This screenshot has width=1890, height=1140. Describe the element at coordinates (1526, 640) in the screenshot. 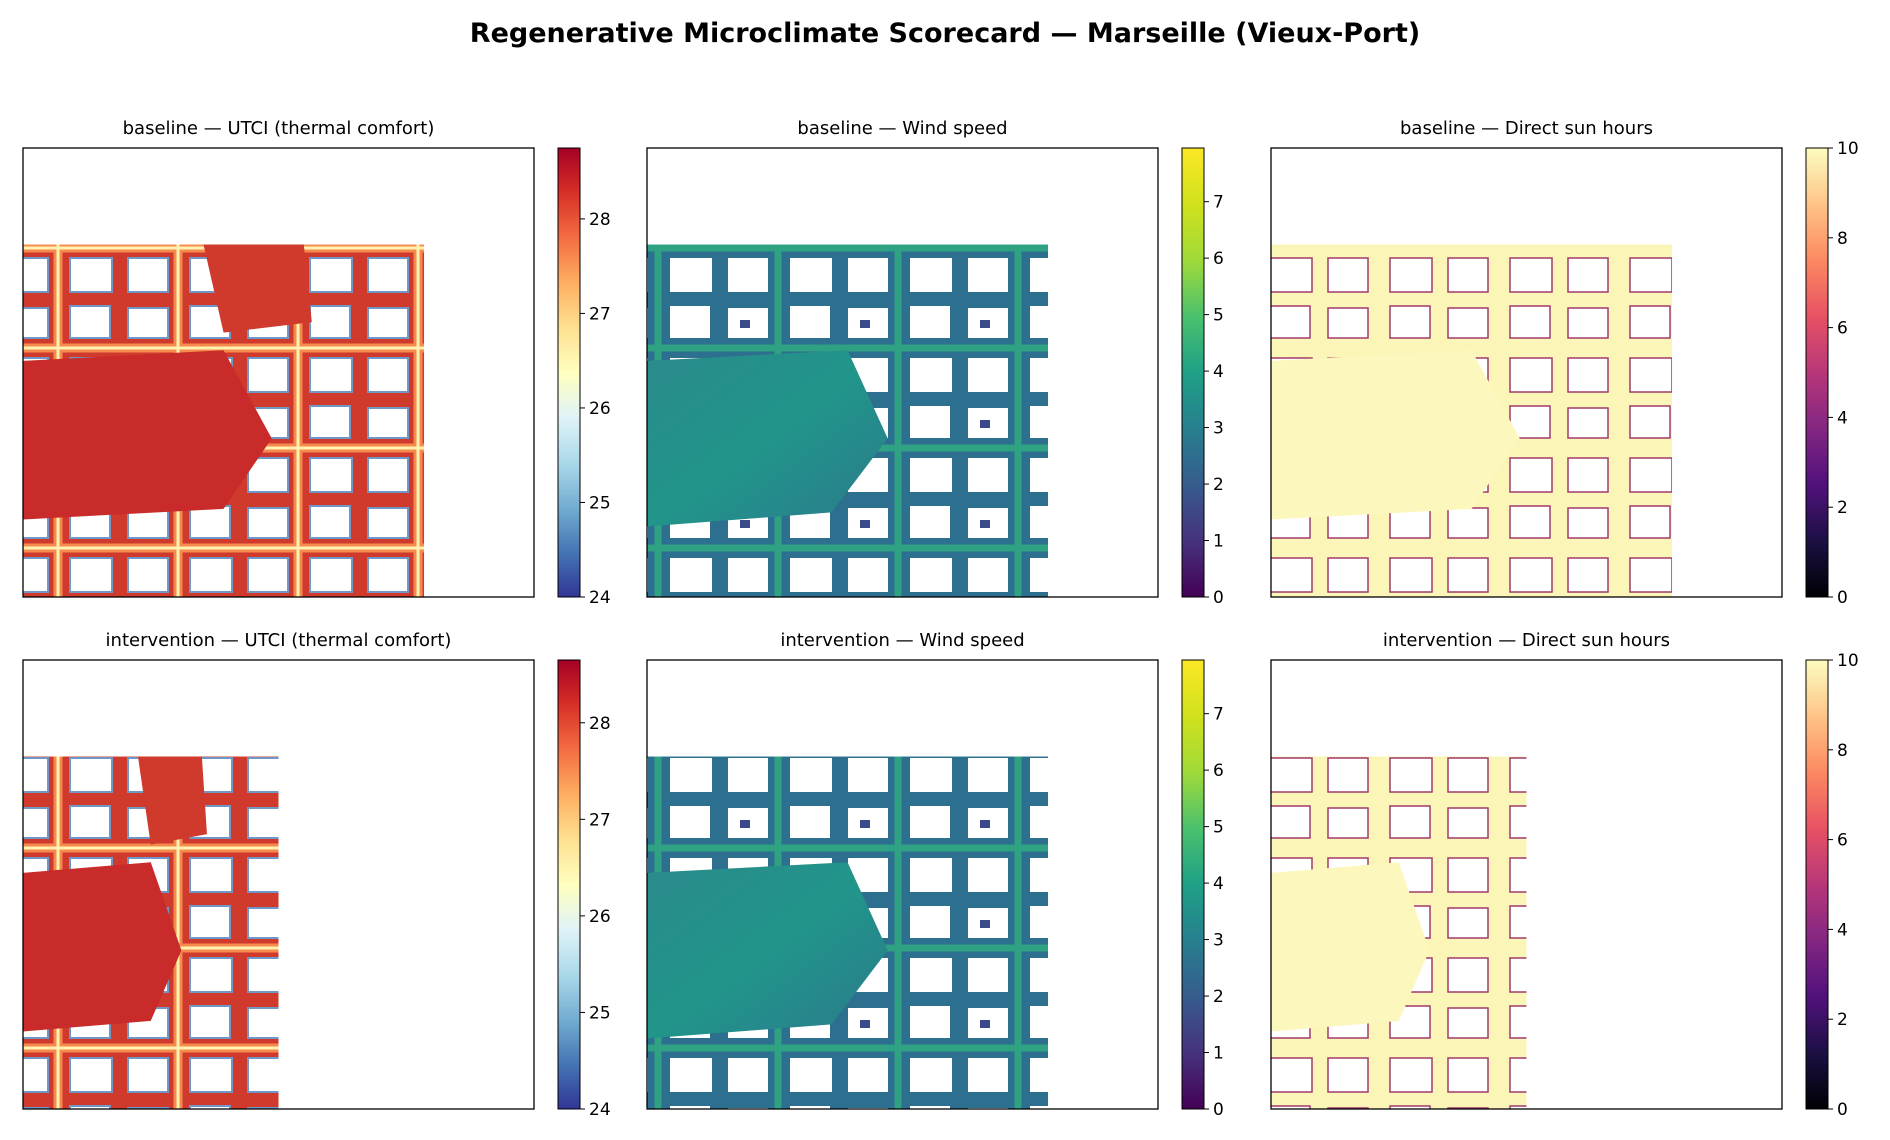

I see `panel-title: intervention — Direct sun hours` at that location.